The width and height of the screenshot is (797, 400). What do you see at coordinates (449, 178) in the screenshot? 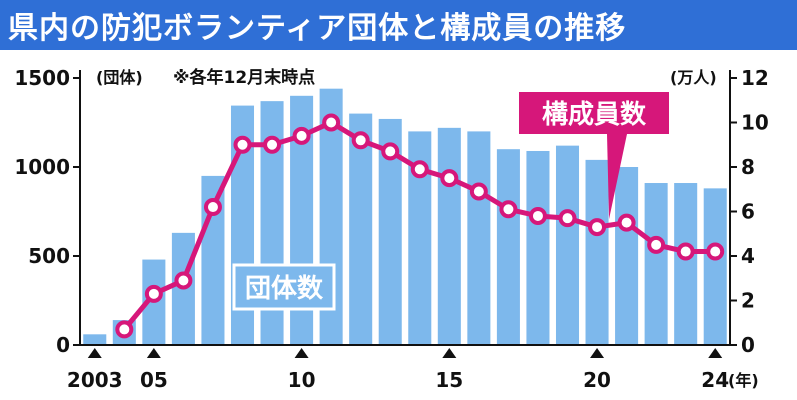
I see `line-point-2015` at bounding box center [449, 178].